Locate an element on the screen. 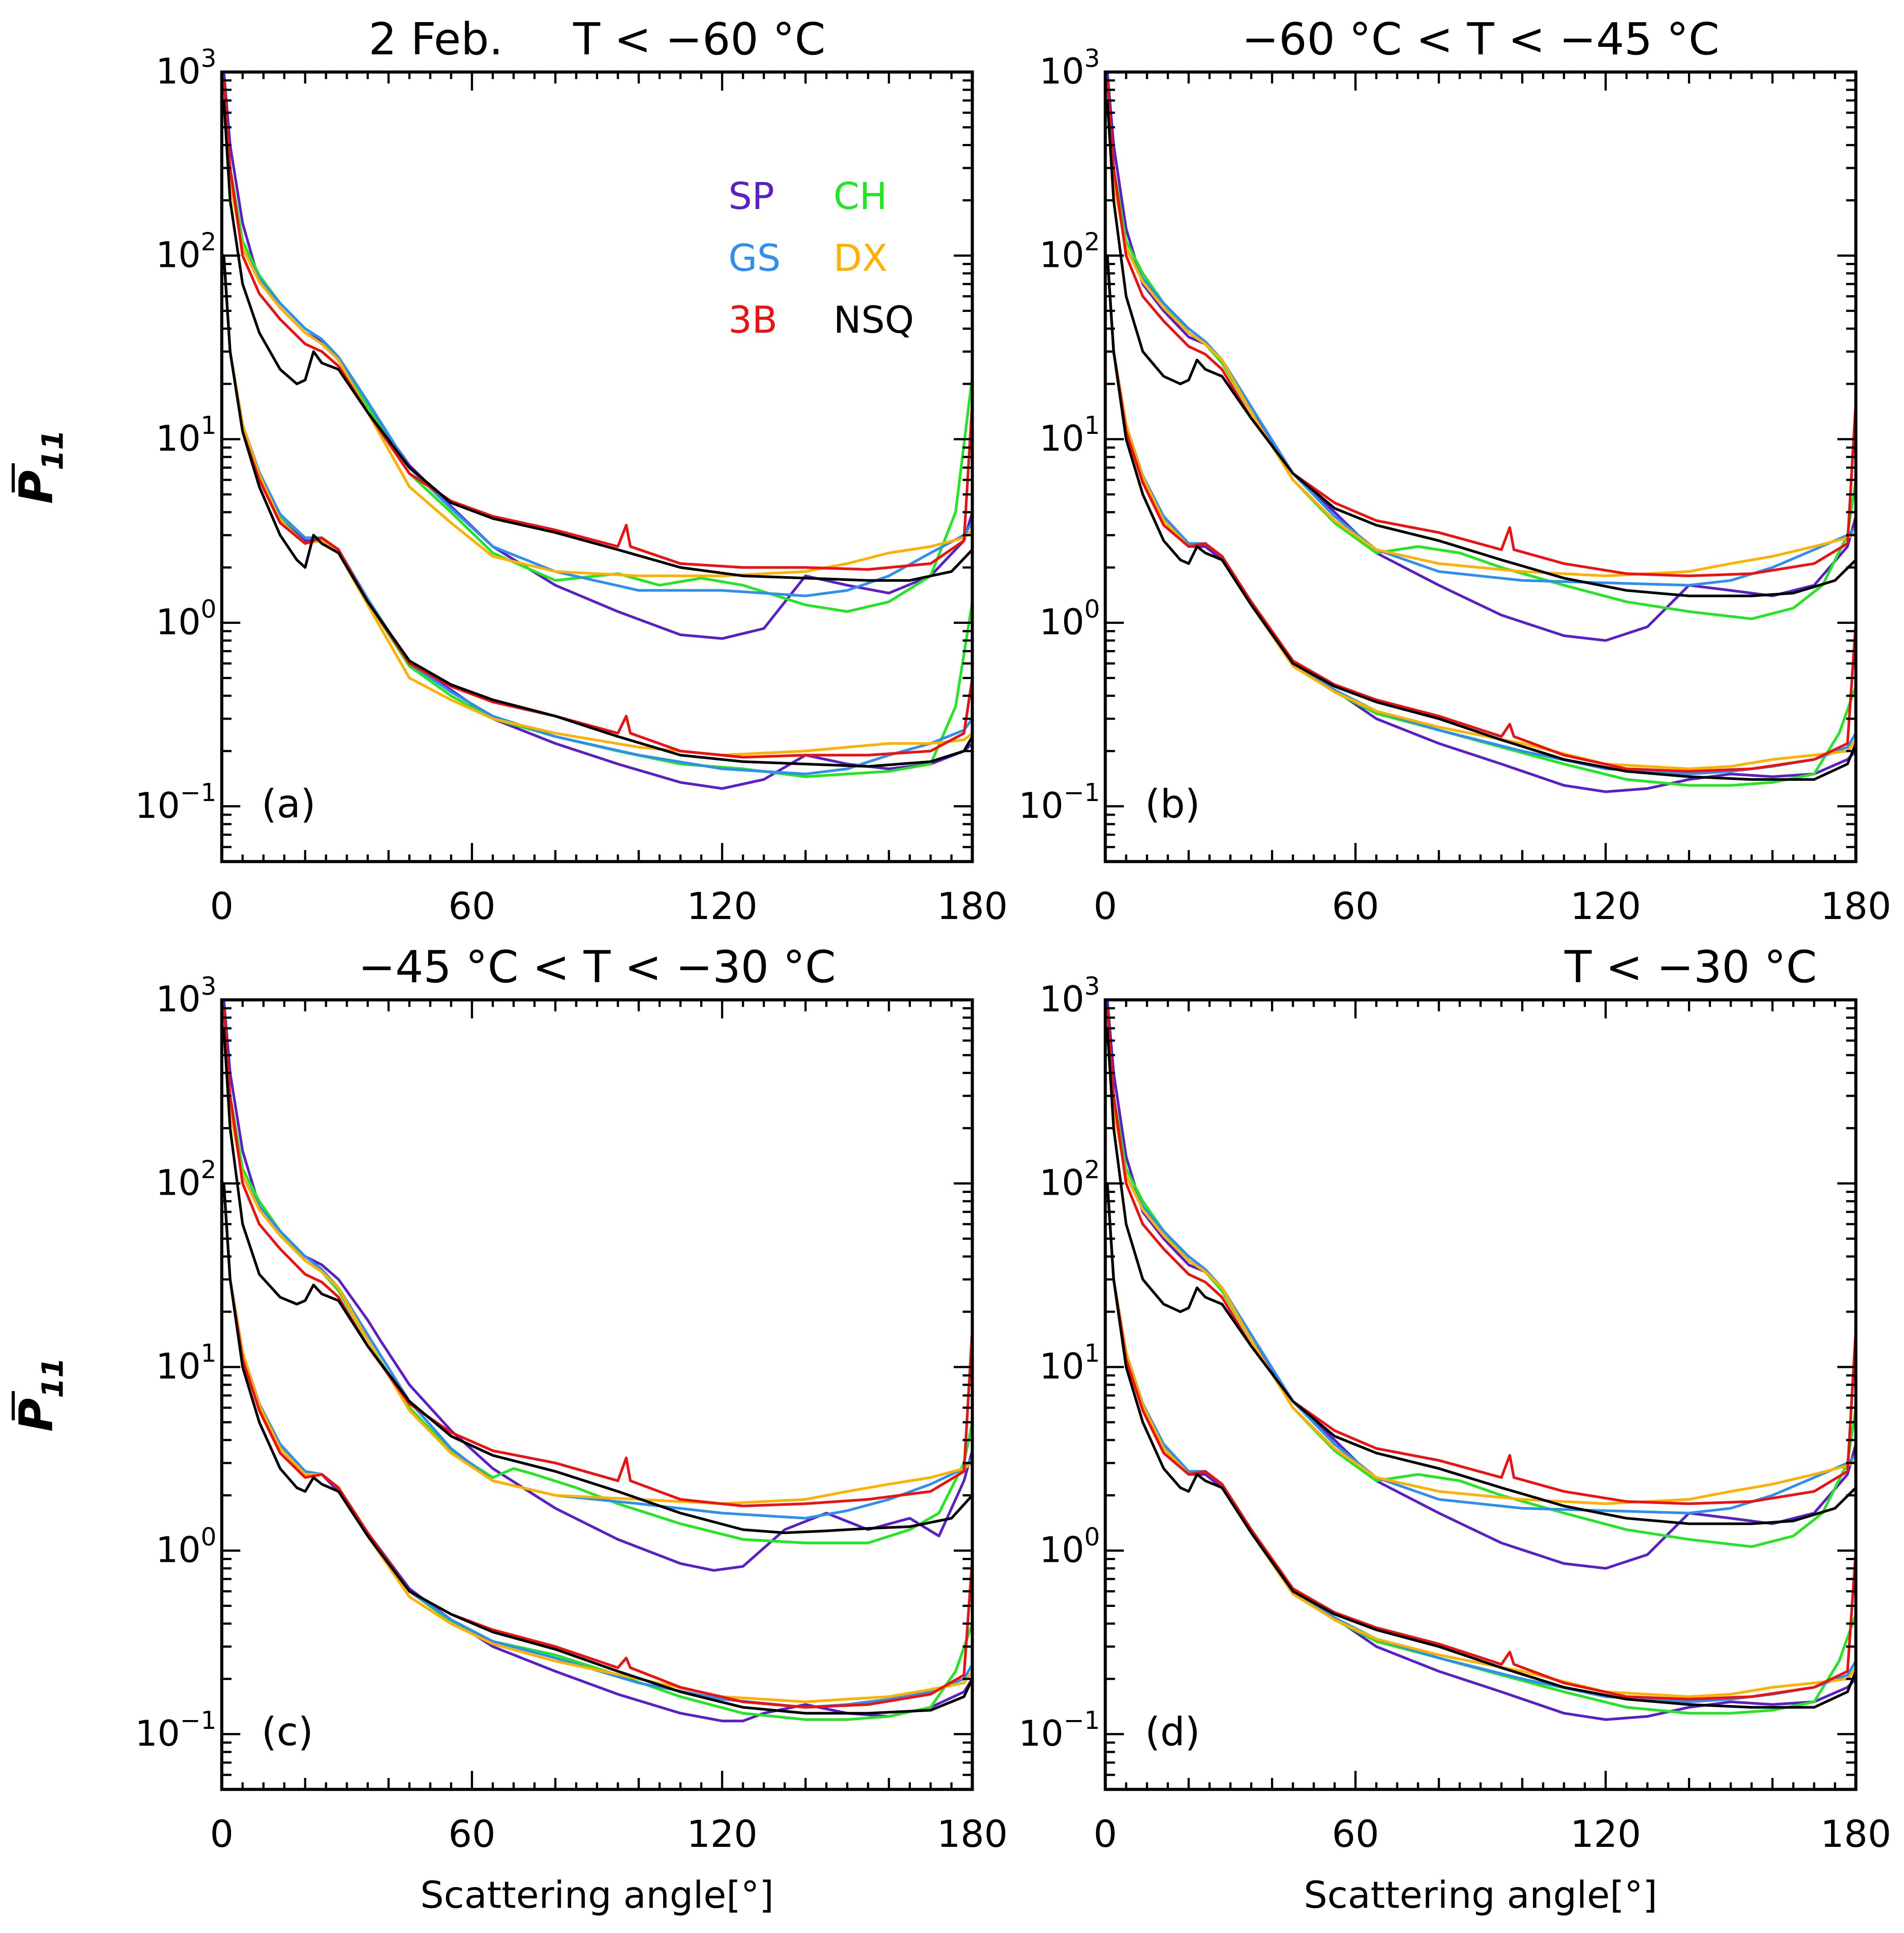  legend-entry-3b: 3B is located at coordinates (753, 320).